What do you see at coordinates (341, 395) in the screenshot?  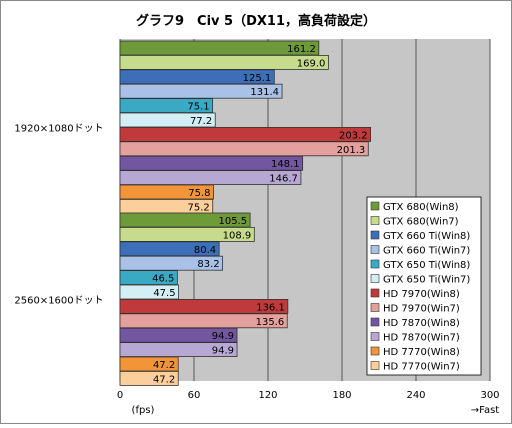 I see `x-tick-label: 180` at bounding box center [341, 395].